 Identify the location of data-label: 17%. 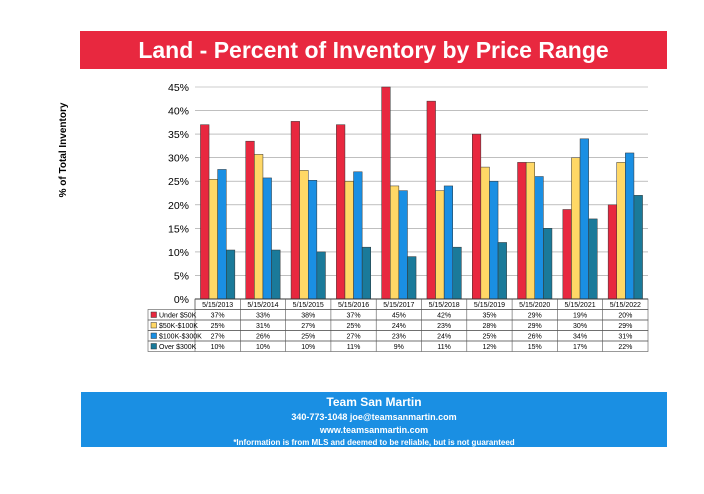
(580, 347).